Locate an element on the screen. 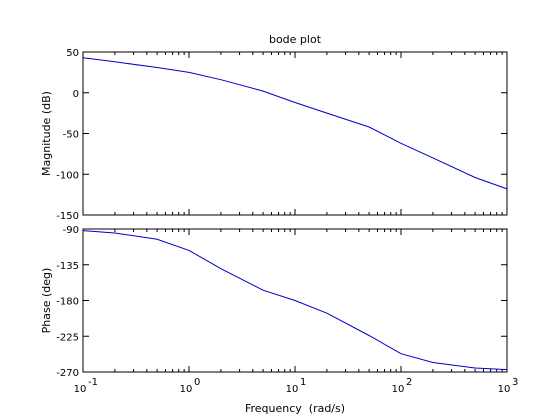 Image resolution: width=560 pixels, height=420 pixels. chart-title: bode plot is located at coordinates (295, 39).